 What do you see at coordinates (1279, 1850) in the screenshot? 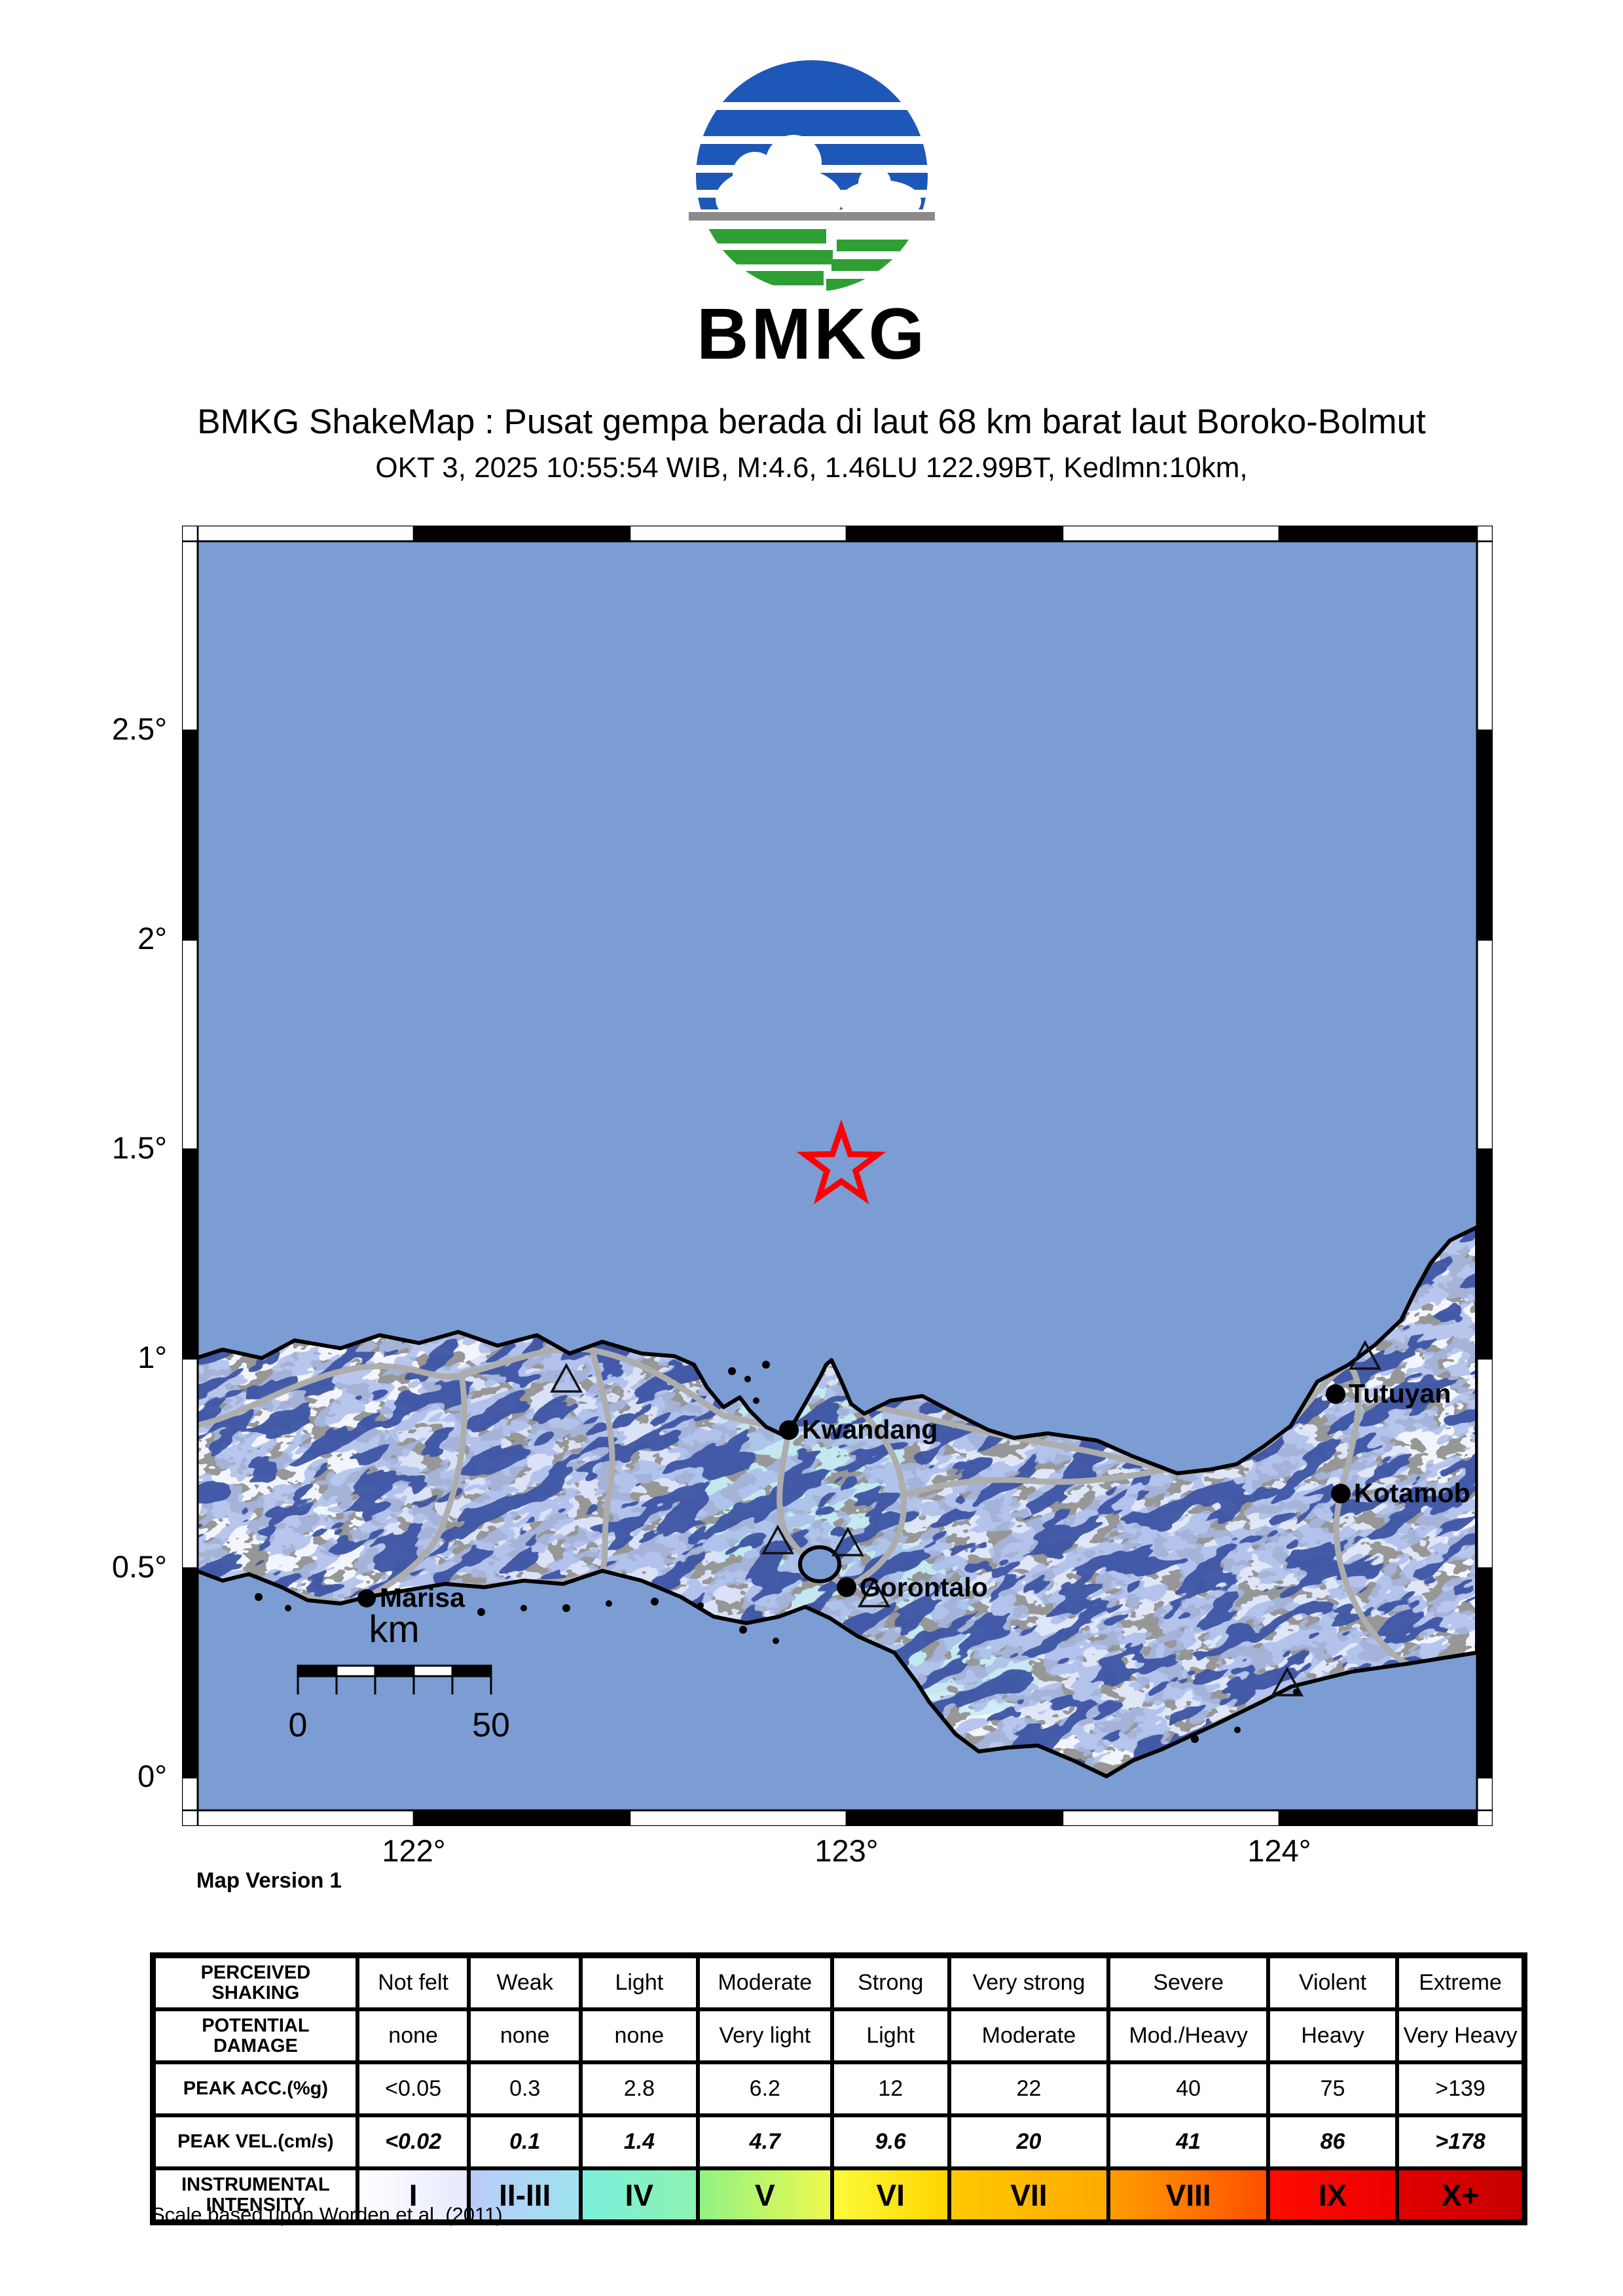
I see `x-axis-label-124: 124°` at bounding box center [1279, 1850].